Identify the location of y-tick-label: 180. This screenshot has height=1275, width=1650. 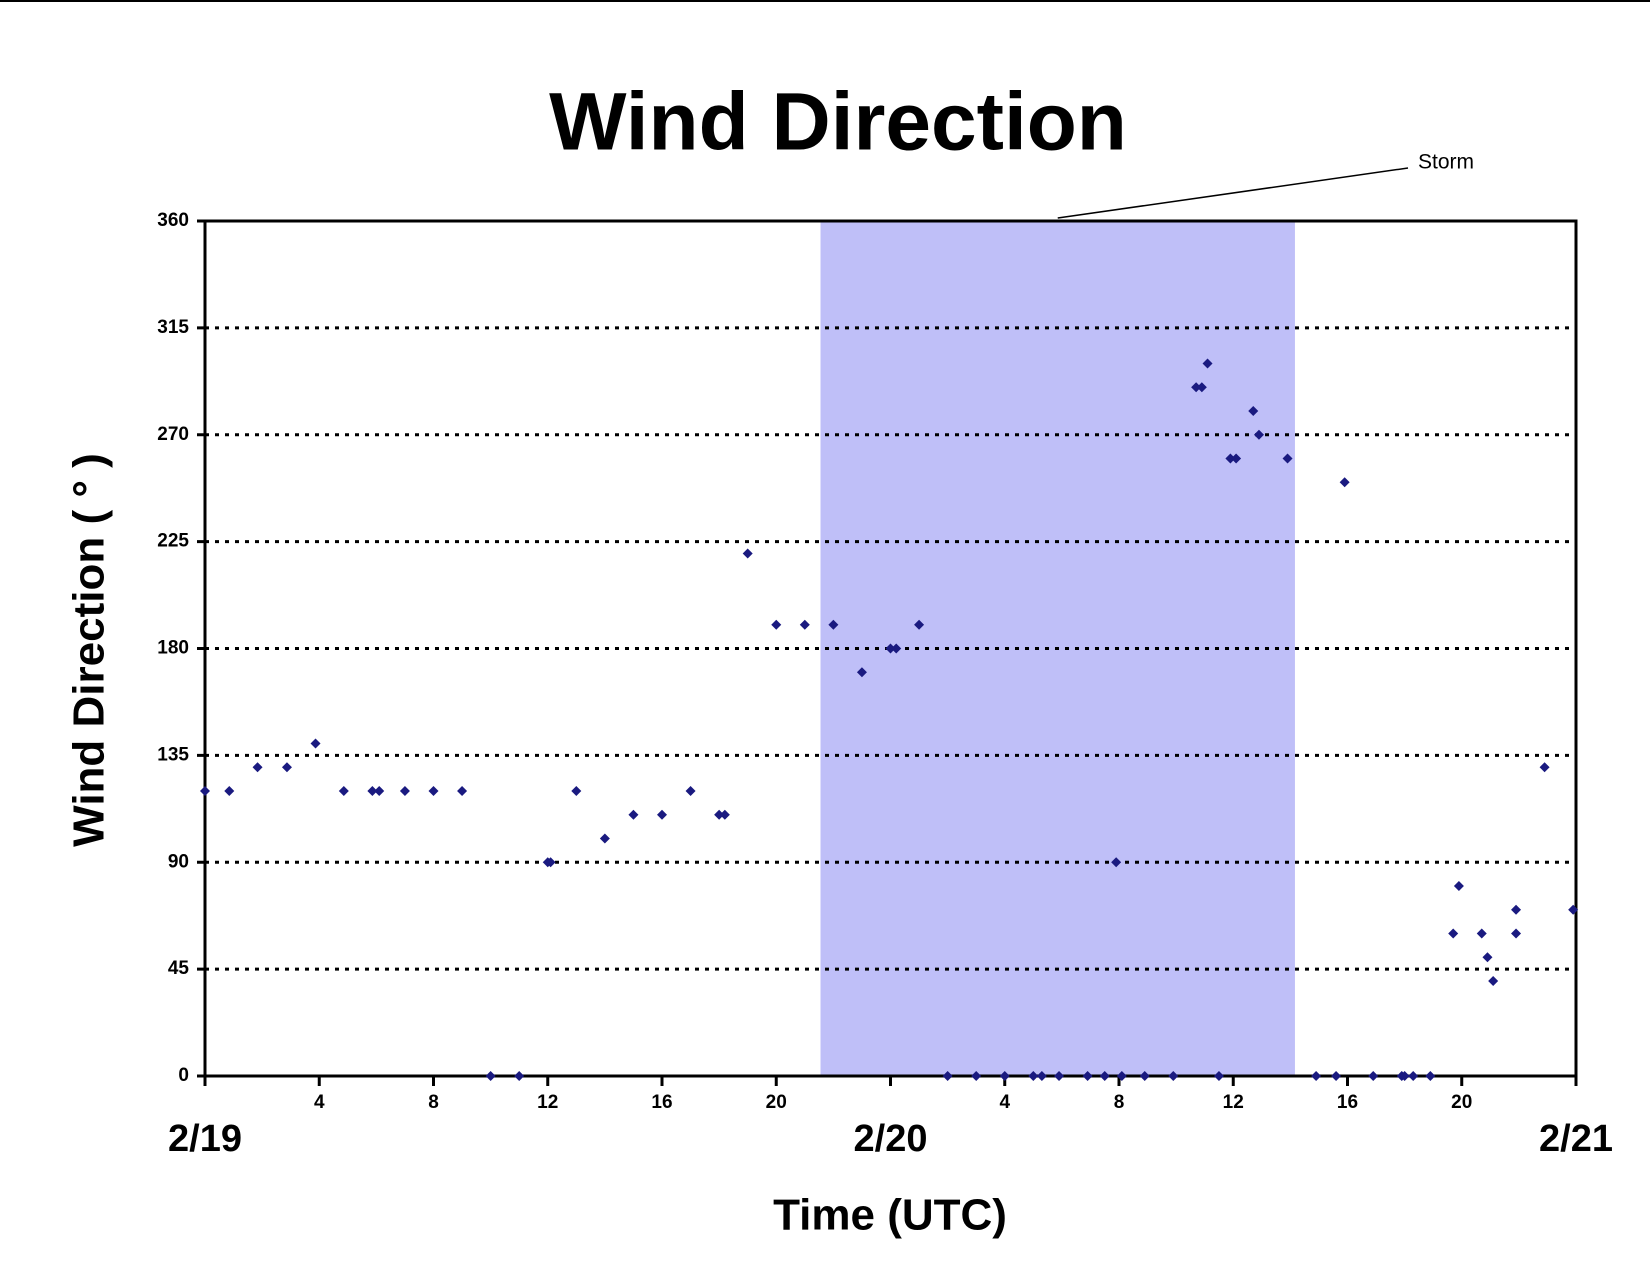
(173, 648).